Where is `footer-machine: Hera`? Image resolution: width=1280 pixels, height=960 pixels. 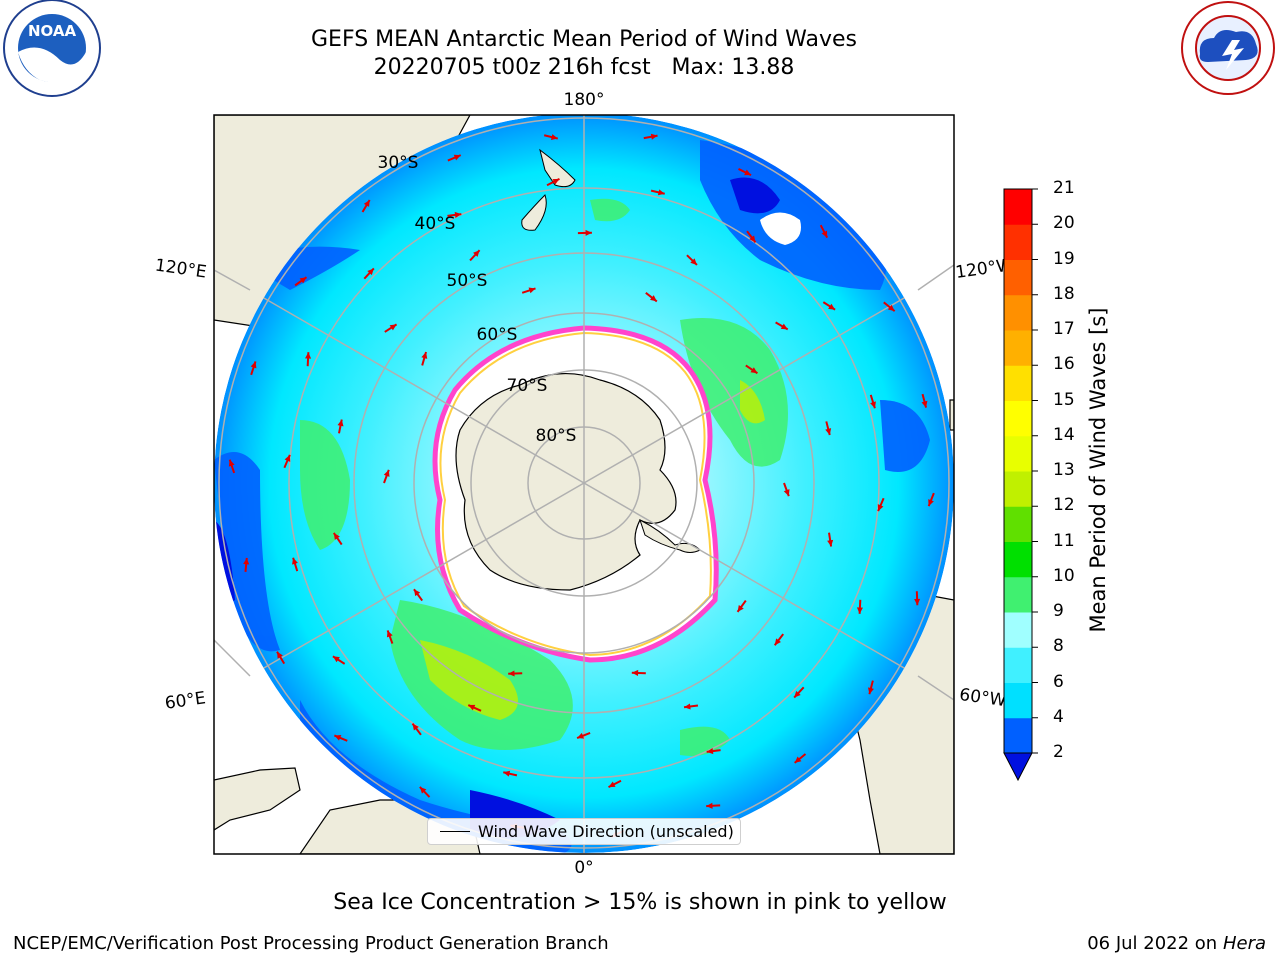
footer-machine: Hera is located at coordinates (1244, 943).